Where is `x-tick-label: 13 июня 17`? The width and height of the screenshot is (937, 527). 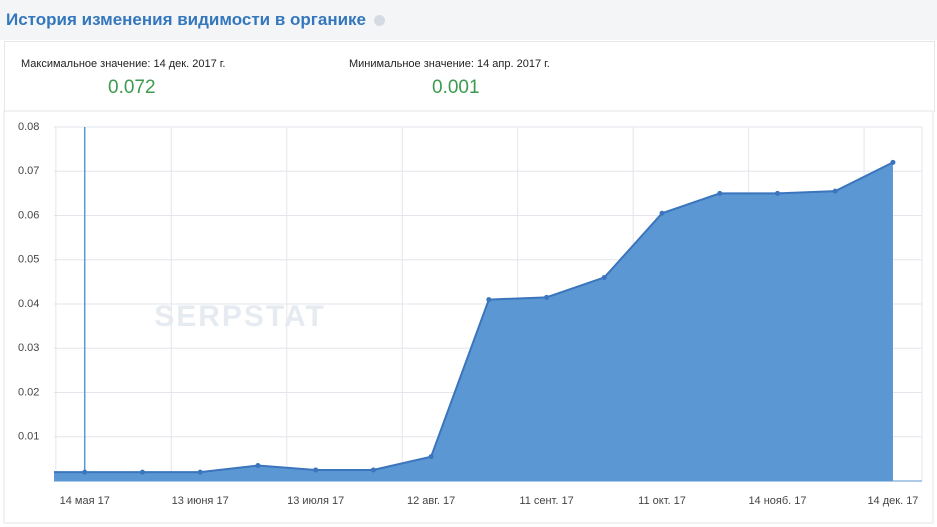 x-tick-label: 13 июня 17 is located at coordinates (200, 501).